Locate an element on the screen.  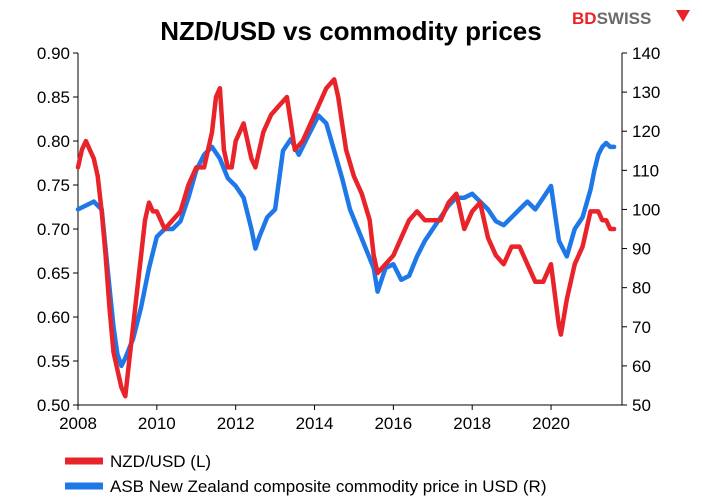
x-axis-ticks: 2008 2010 2012 2014 2016 2018 2020 is located at coordinates (314, 419).